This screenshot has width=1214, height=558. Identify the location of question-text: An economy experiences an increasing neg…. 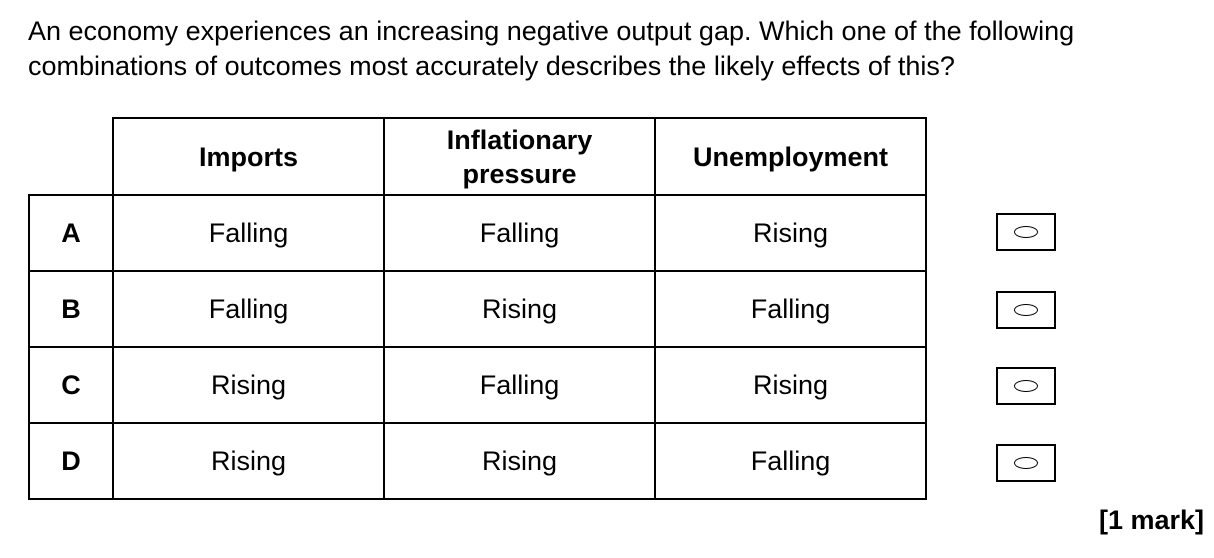
(613, 49).